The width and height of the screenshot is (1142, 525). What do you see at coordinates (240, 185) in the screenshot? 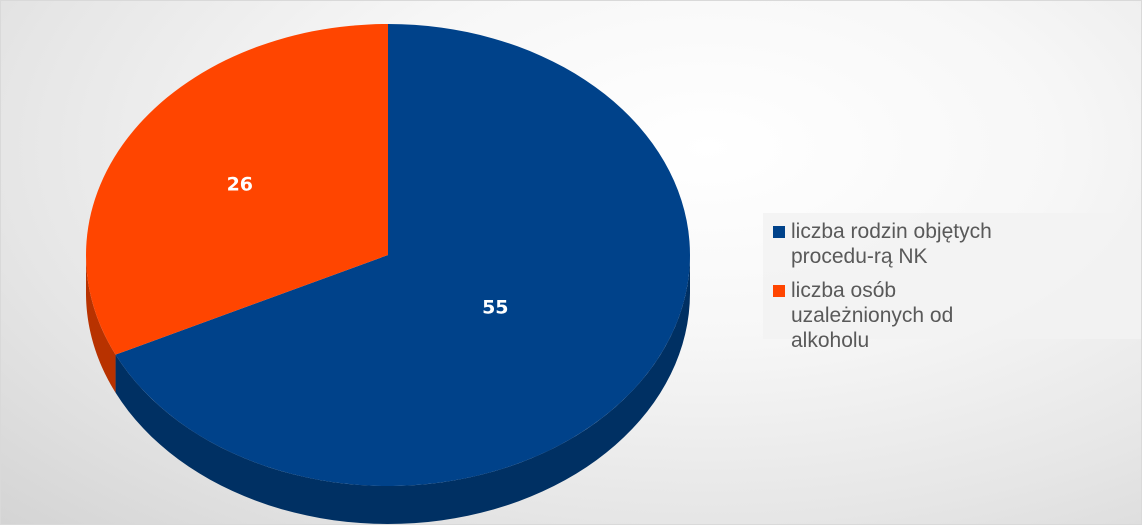
I see `data-label-1: 26` at bounding box center [240, 185].